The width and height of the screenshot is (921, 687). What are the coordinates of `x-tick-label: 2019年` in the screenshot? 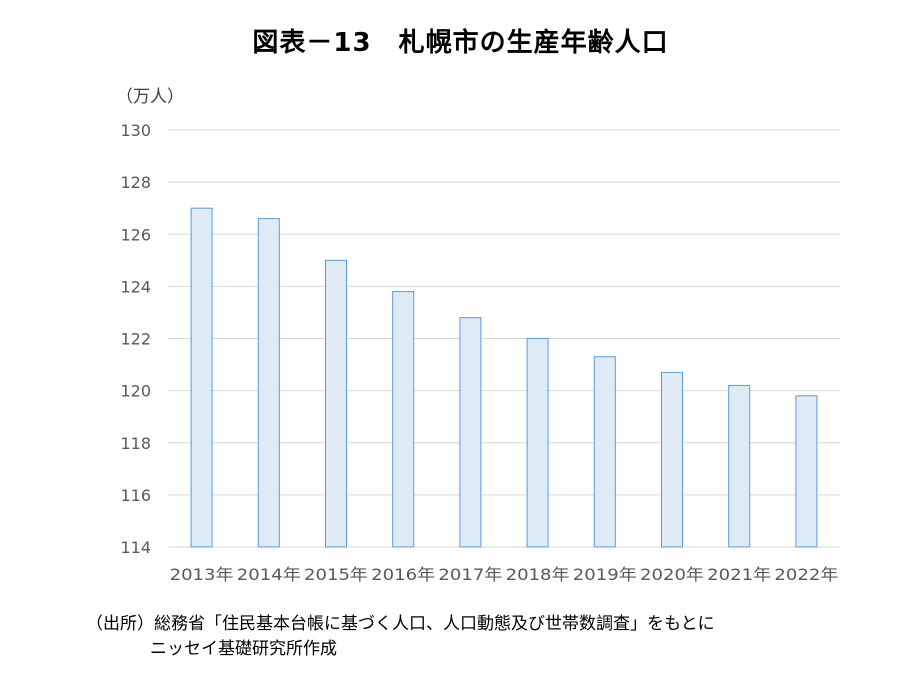 It's located at (605, 574).